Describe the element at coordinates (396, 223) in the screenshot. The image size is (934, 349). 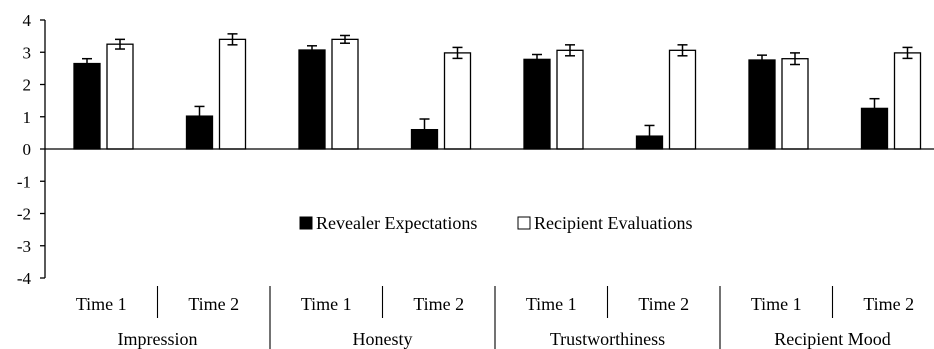
I see `legend-label-revealer-expectations: Revealer Expectations` at that location.